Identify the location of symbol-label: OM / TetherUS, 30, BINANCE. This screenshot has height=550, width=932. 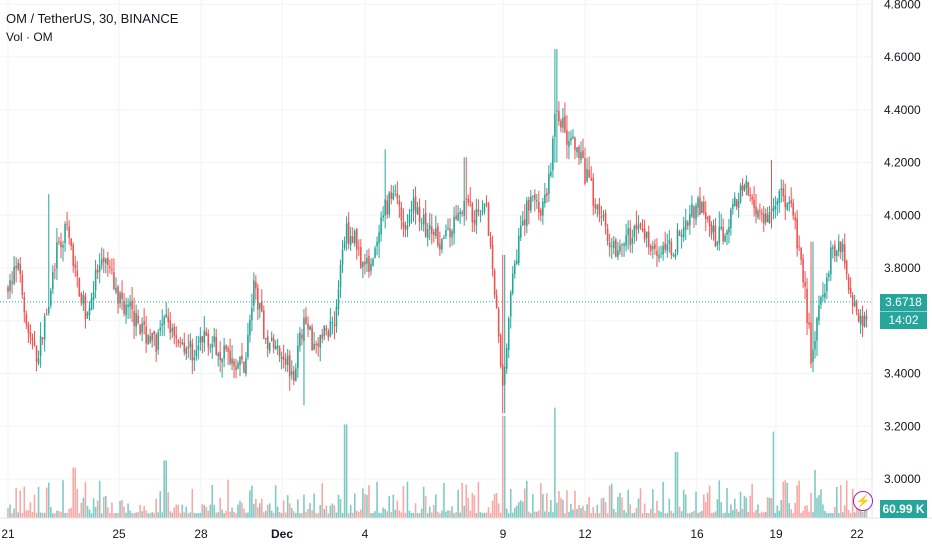
(92, 18).